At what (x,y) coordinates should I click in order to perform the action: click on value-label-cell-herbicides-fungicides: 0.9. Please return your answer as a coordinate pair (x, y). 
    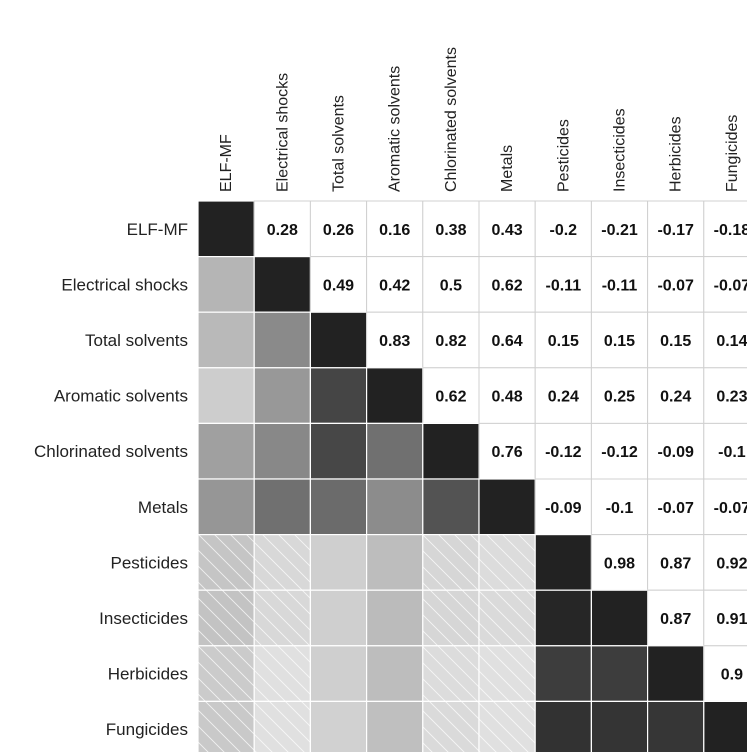
    Looking at the image, I should click on (732, 675).